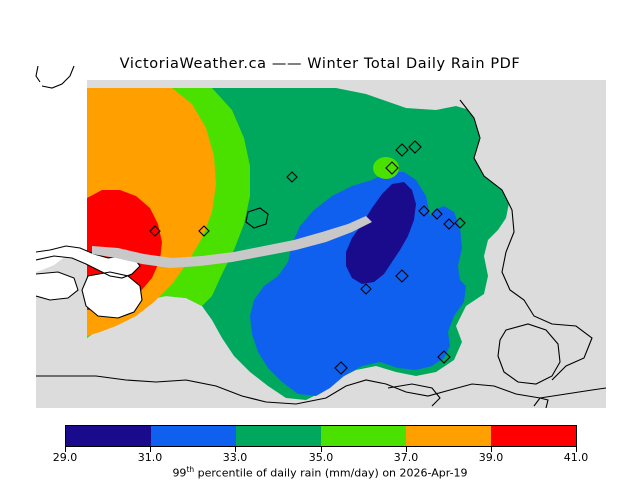  What do you see at coordinates (179, 473) in the screenshot?
I see `caption-prefix: 99` at bounding box center [179, 473].